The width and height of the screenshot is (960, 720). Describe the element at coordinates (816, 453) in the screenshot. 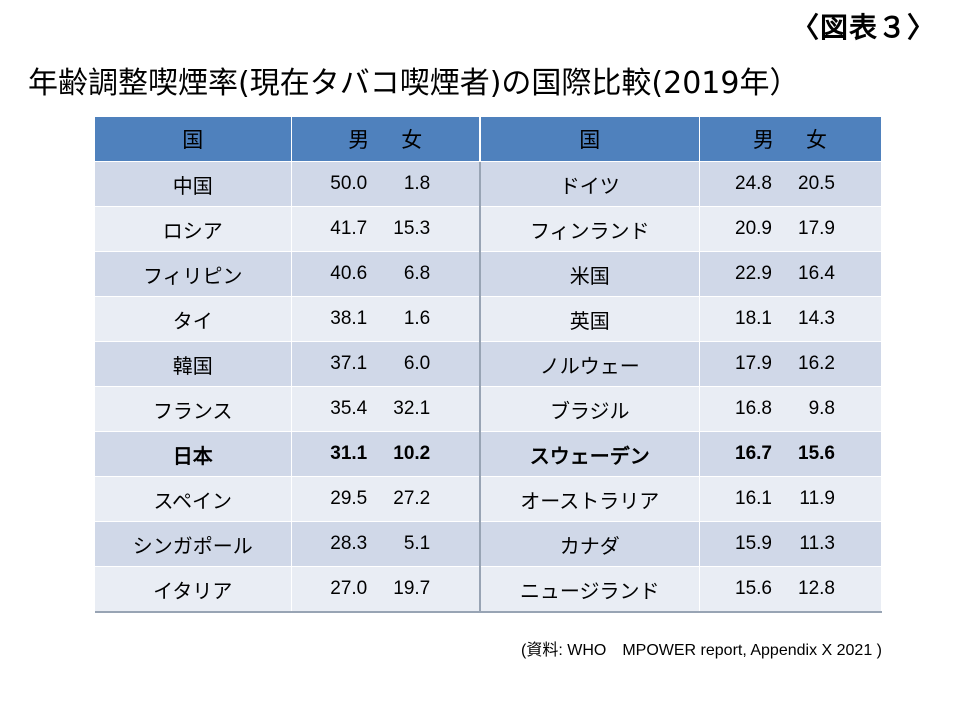

I see `female-rate: 15.6` at that location.